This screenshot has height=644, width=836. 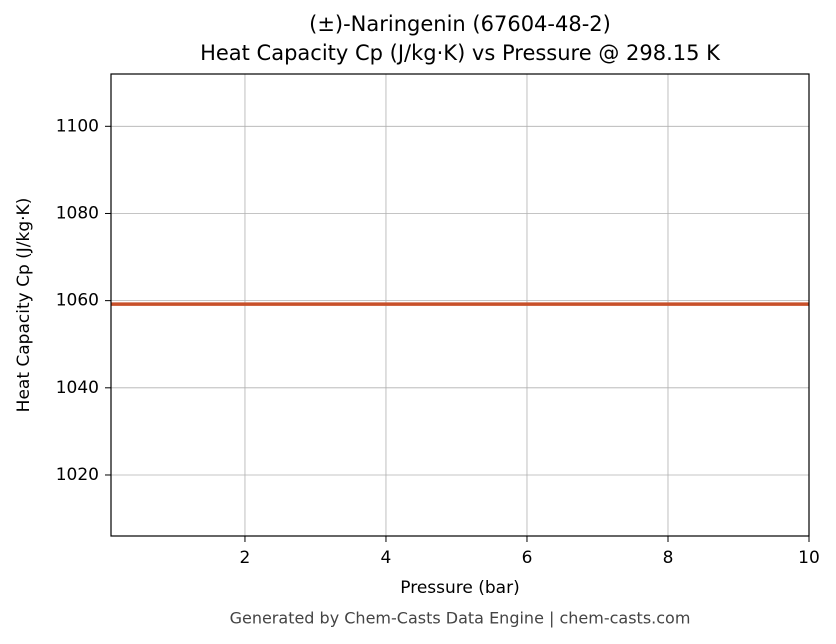 I want to click on x-axis-label: Pressure (bar), so click(x=459, y=588).